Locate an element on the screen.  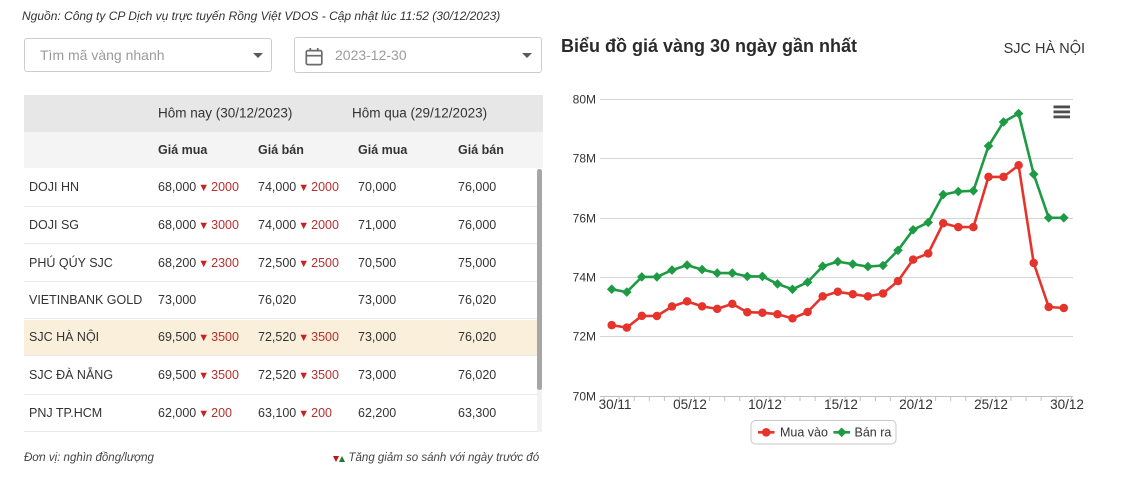
svg-text: 05/12 is located at coordinates (690, 404).